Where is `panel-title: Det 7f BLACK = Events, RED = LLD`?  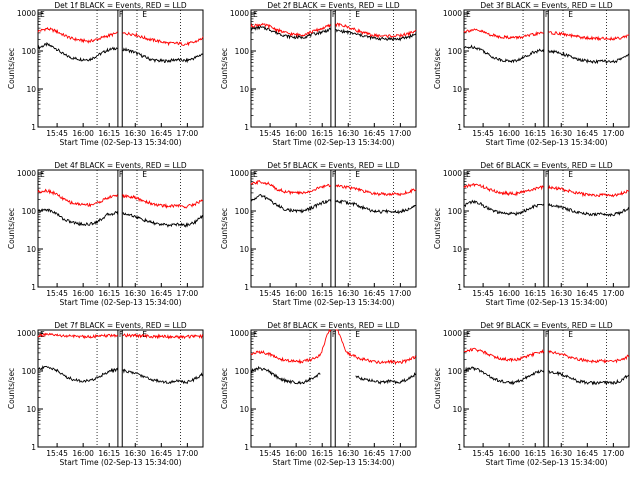 panel-title: Det 7f BLACK = Events, RED = LLD is located at coordinates (120, 325).